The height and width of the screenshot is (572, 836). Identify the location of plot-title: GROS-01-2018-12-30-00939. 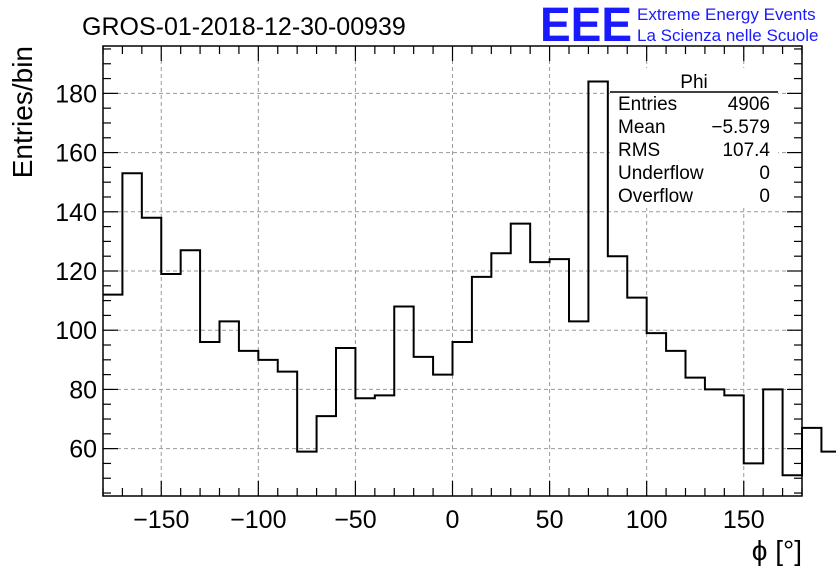
(244, 27).